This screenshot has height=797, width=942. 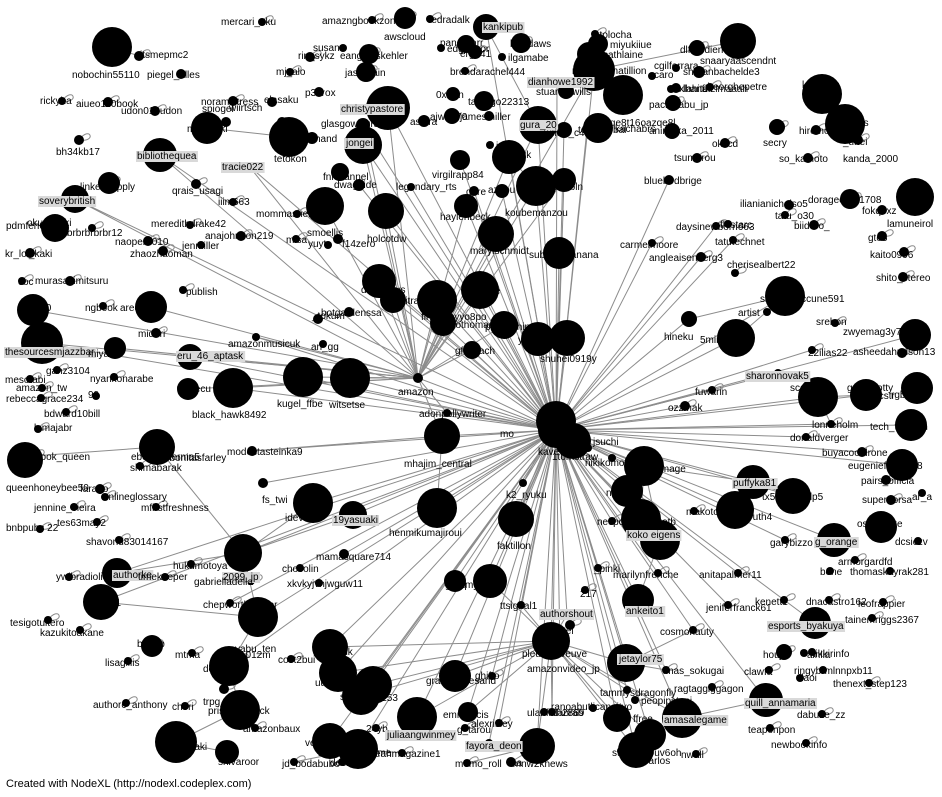 I want to click on node-necpc_pc, so click(x=612, y=521).